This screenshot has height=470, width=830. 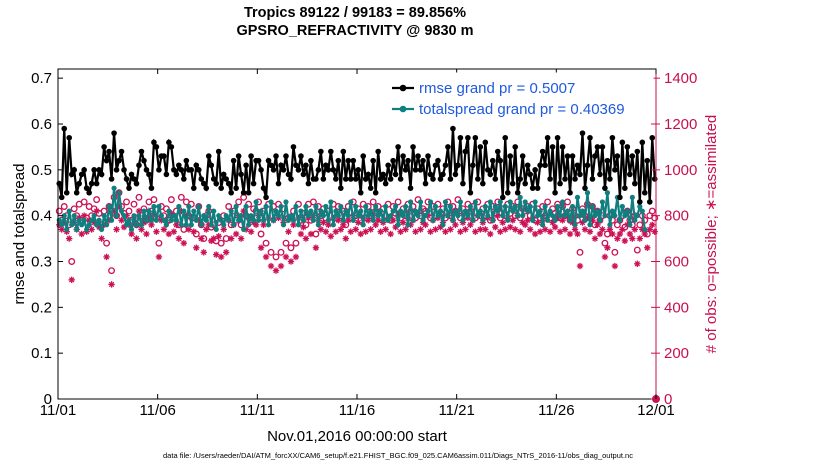 I want to click on right-y-tick-label: 1000, so click(x=680, y=170).